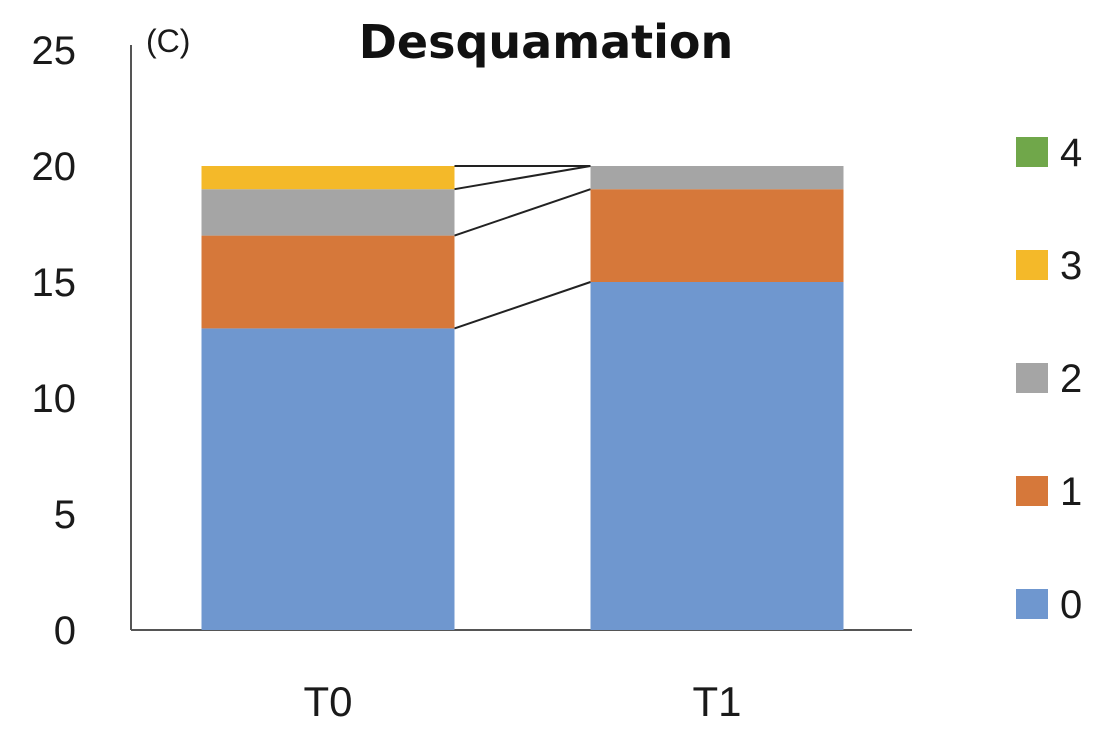  Describe the element at coordinates (65, 515) in the screenshot. I see `y-tick-label: 5` at that location.